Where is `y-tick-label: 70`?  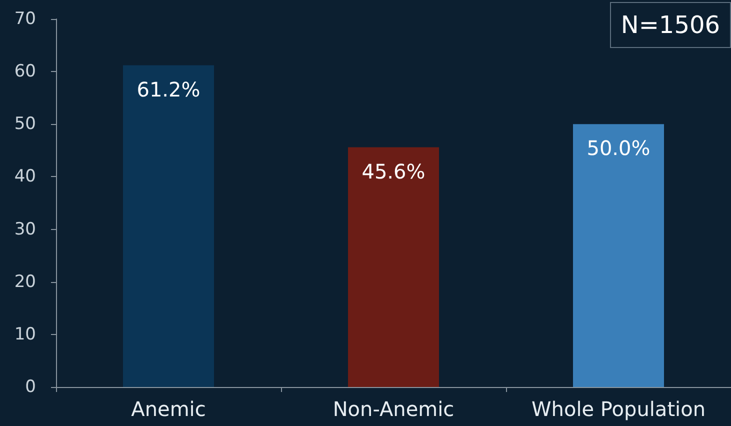 y-tick-label: 70 is located at coordinates (25, 19).